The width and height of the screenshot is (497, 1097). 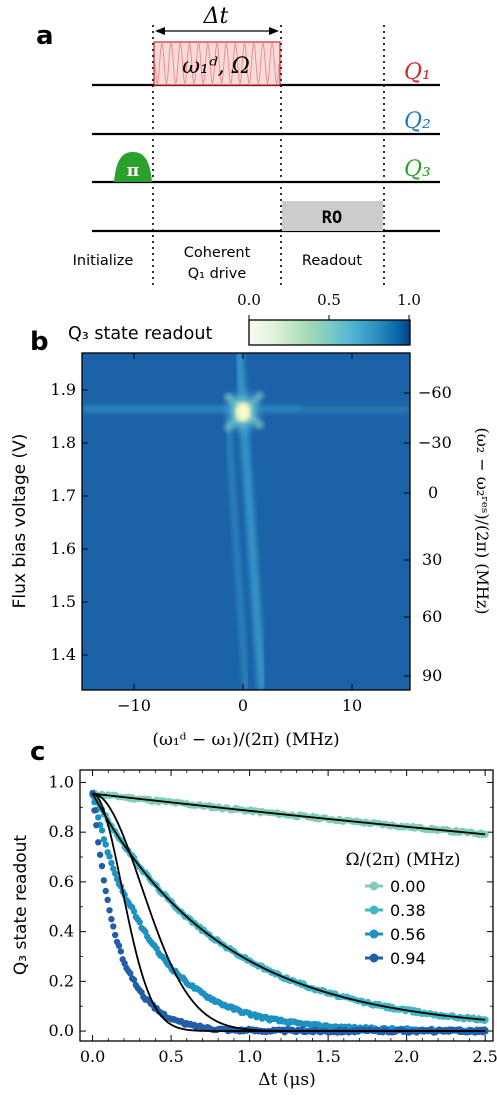 What do you see at coordinates (37, 752) in the screenshot?
I see `panel-c-label: c` at bounding box center [37, 752].